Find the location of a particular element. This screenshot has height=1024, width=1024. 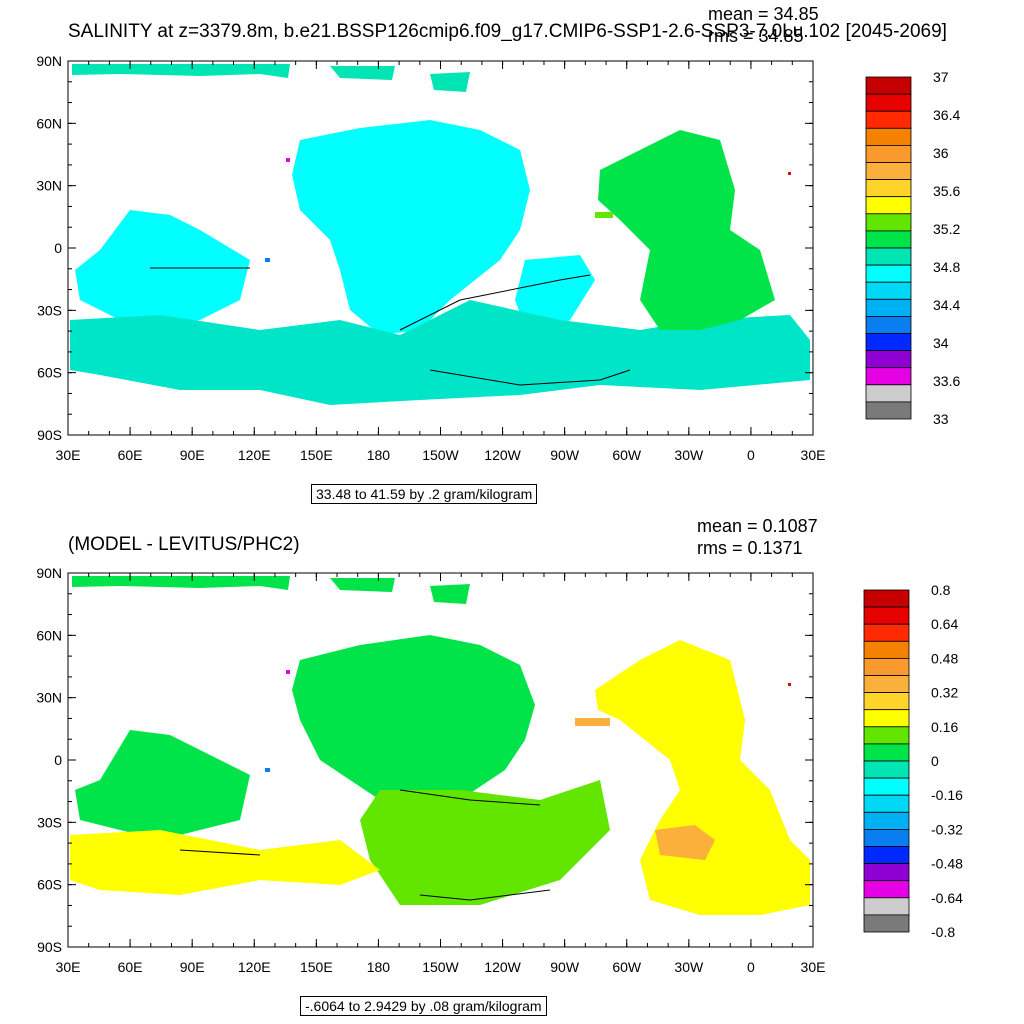

colorbar-label: -0.48 is located at coordinates (947, 864).